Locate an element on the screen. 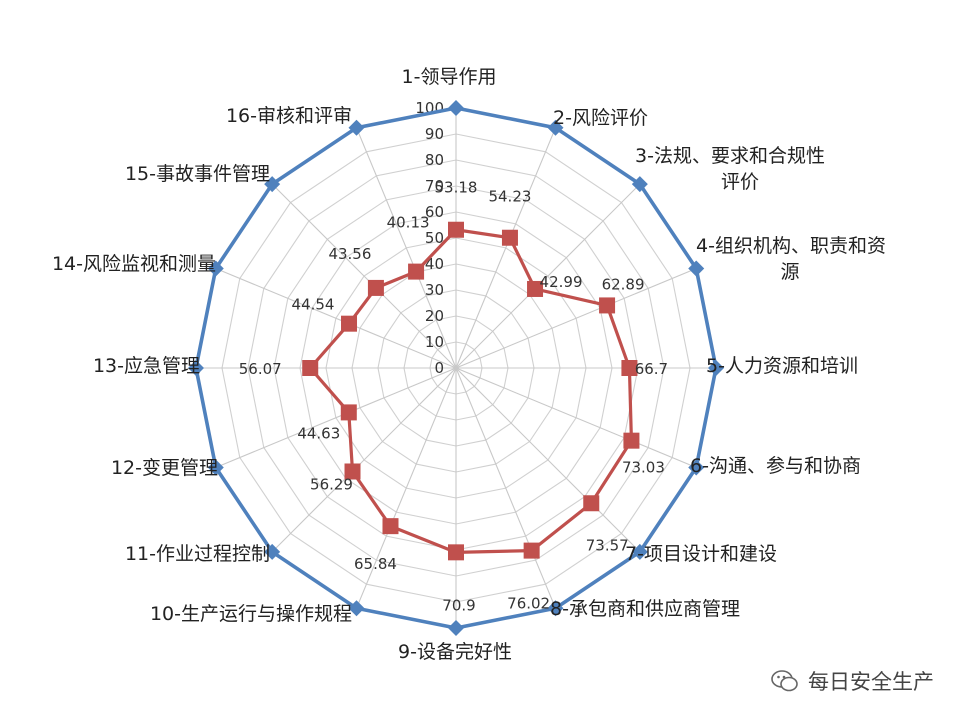  data-label: 42.99 is located at coordinates (561, 282).